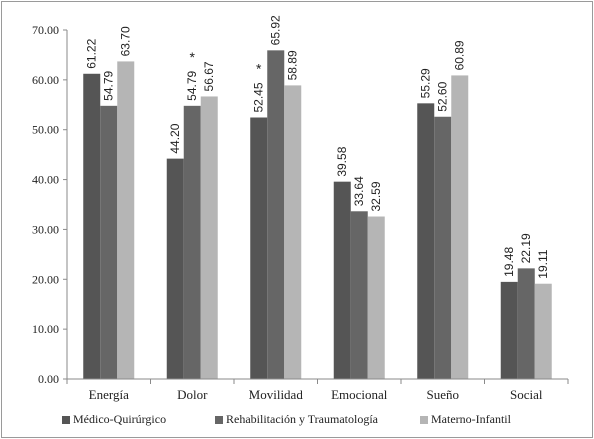 Image resolution: width=594 pixels, height=439 pixels. I want to click on legend-item: Rehabilitación y Traumatología, so click(296, 419).